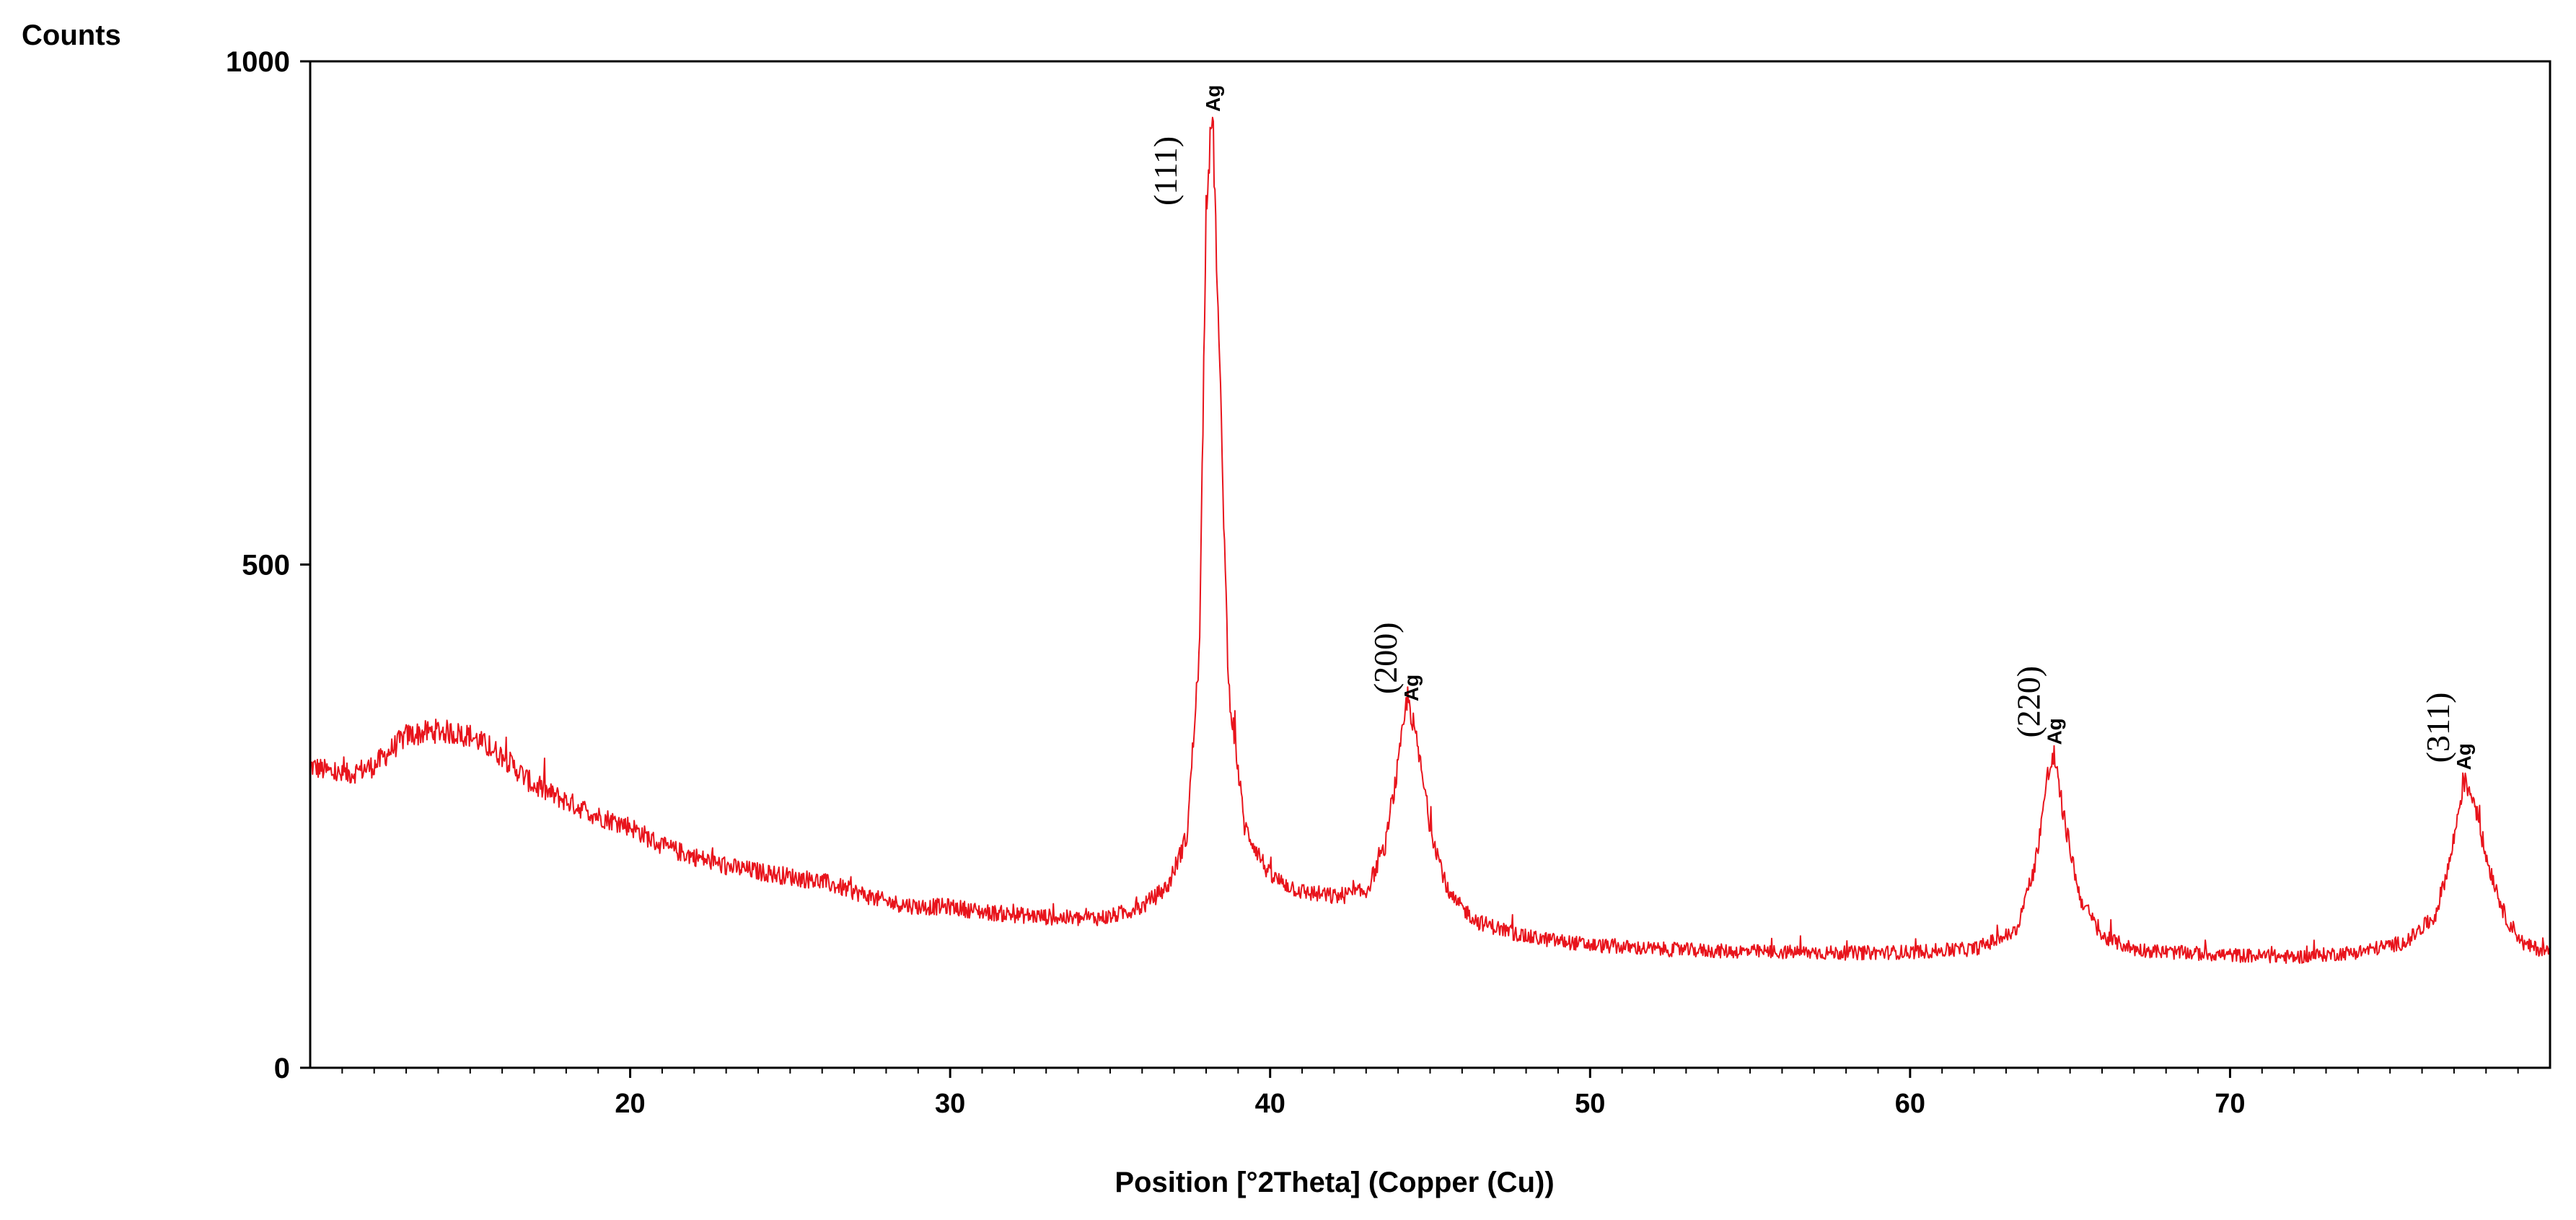 The image size is (2576, 1220). Describe the element at coordinates (2028, 702) in the screenshot. I see `miller-index-label: (220)` at that location.